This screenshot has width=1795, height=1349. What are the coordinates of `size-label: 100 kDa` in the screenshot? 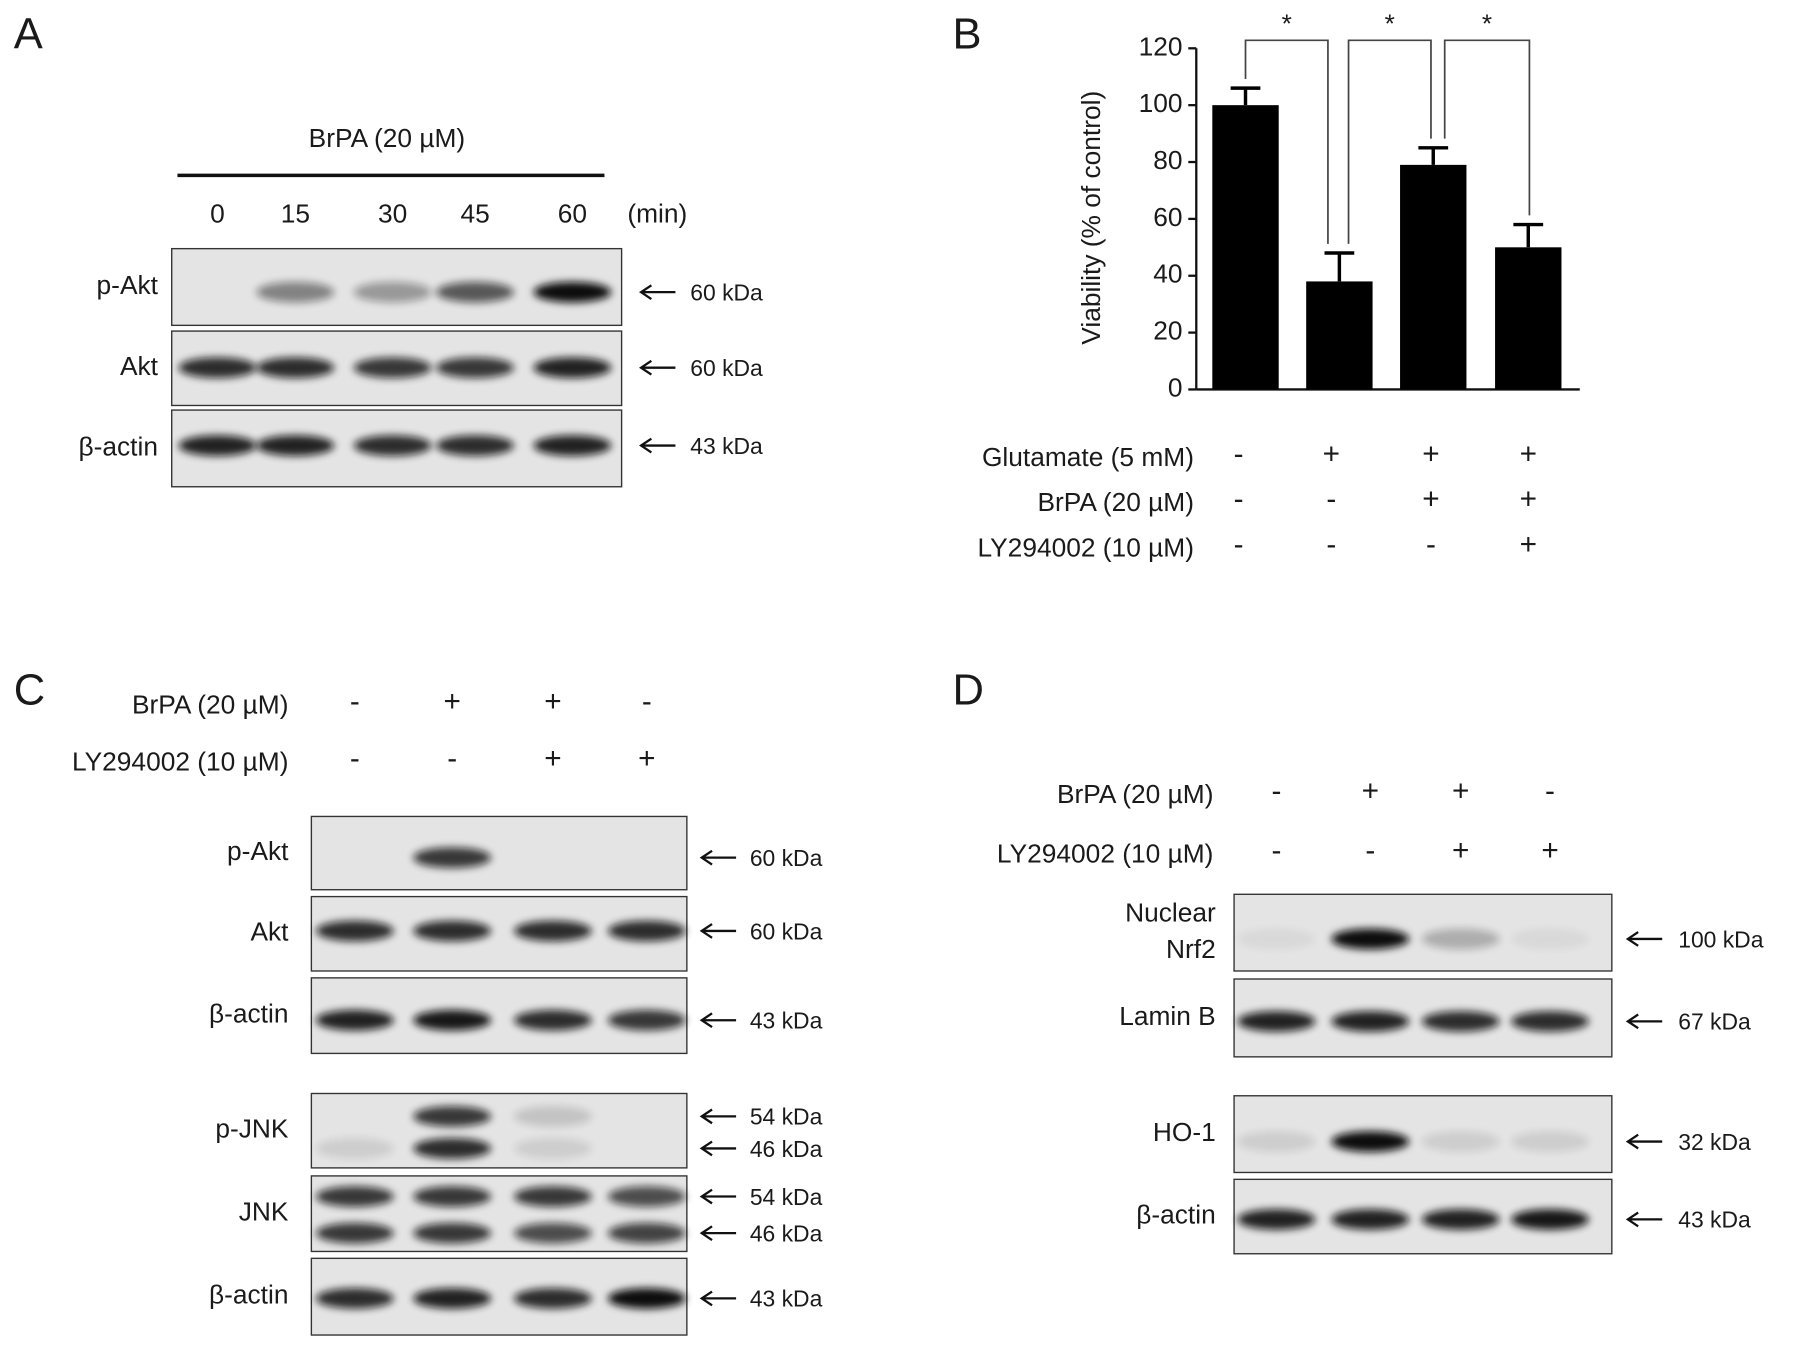 It's located at (1720, 939).